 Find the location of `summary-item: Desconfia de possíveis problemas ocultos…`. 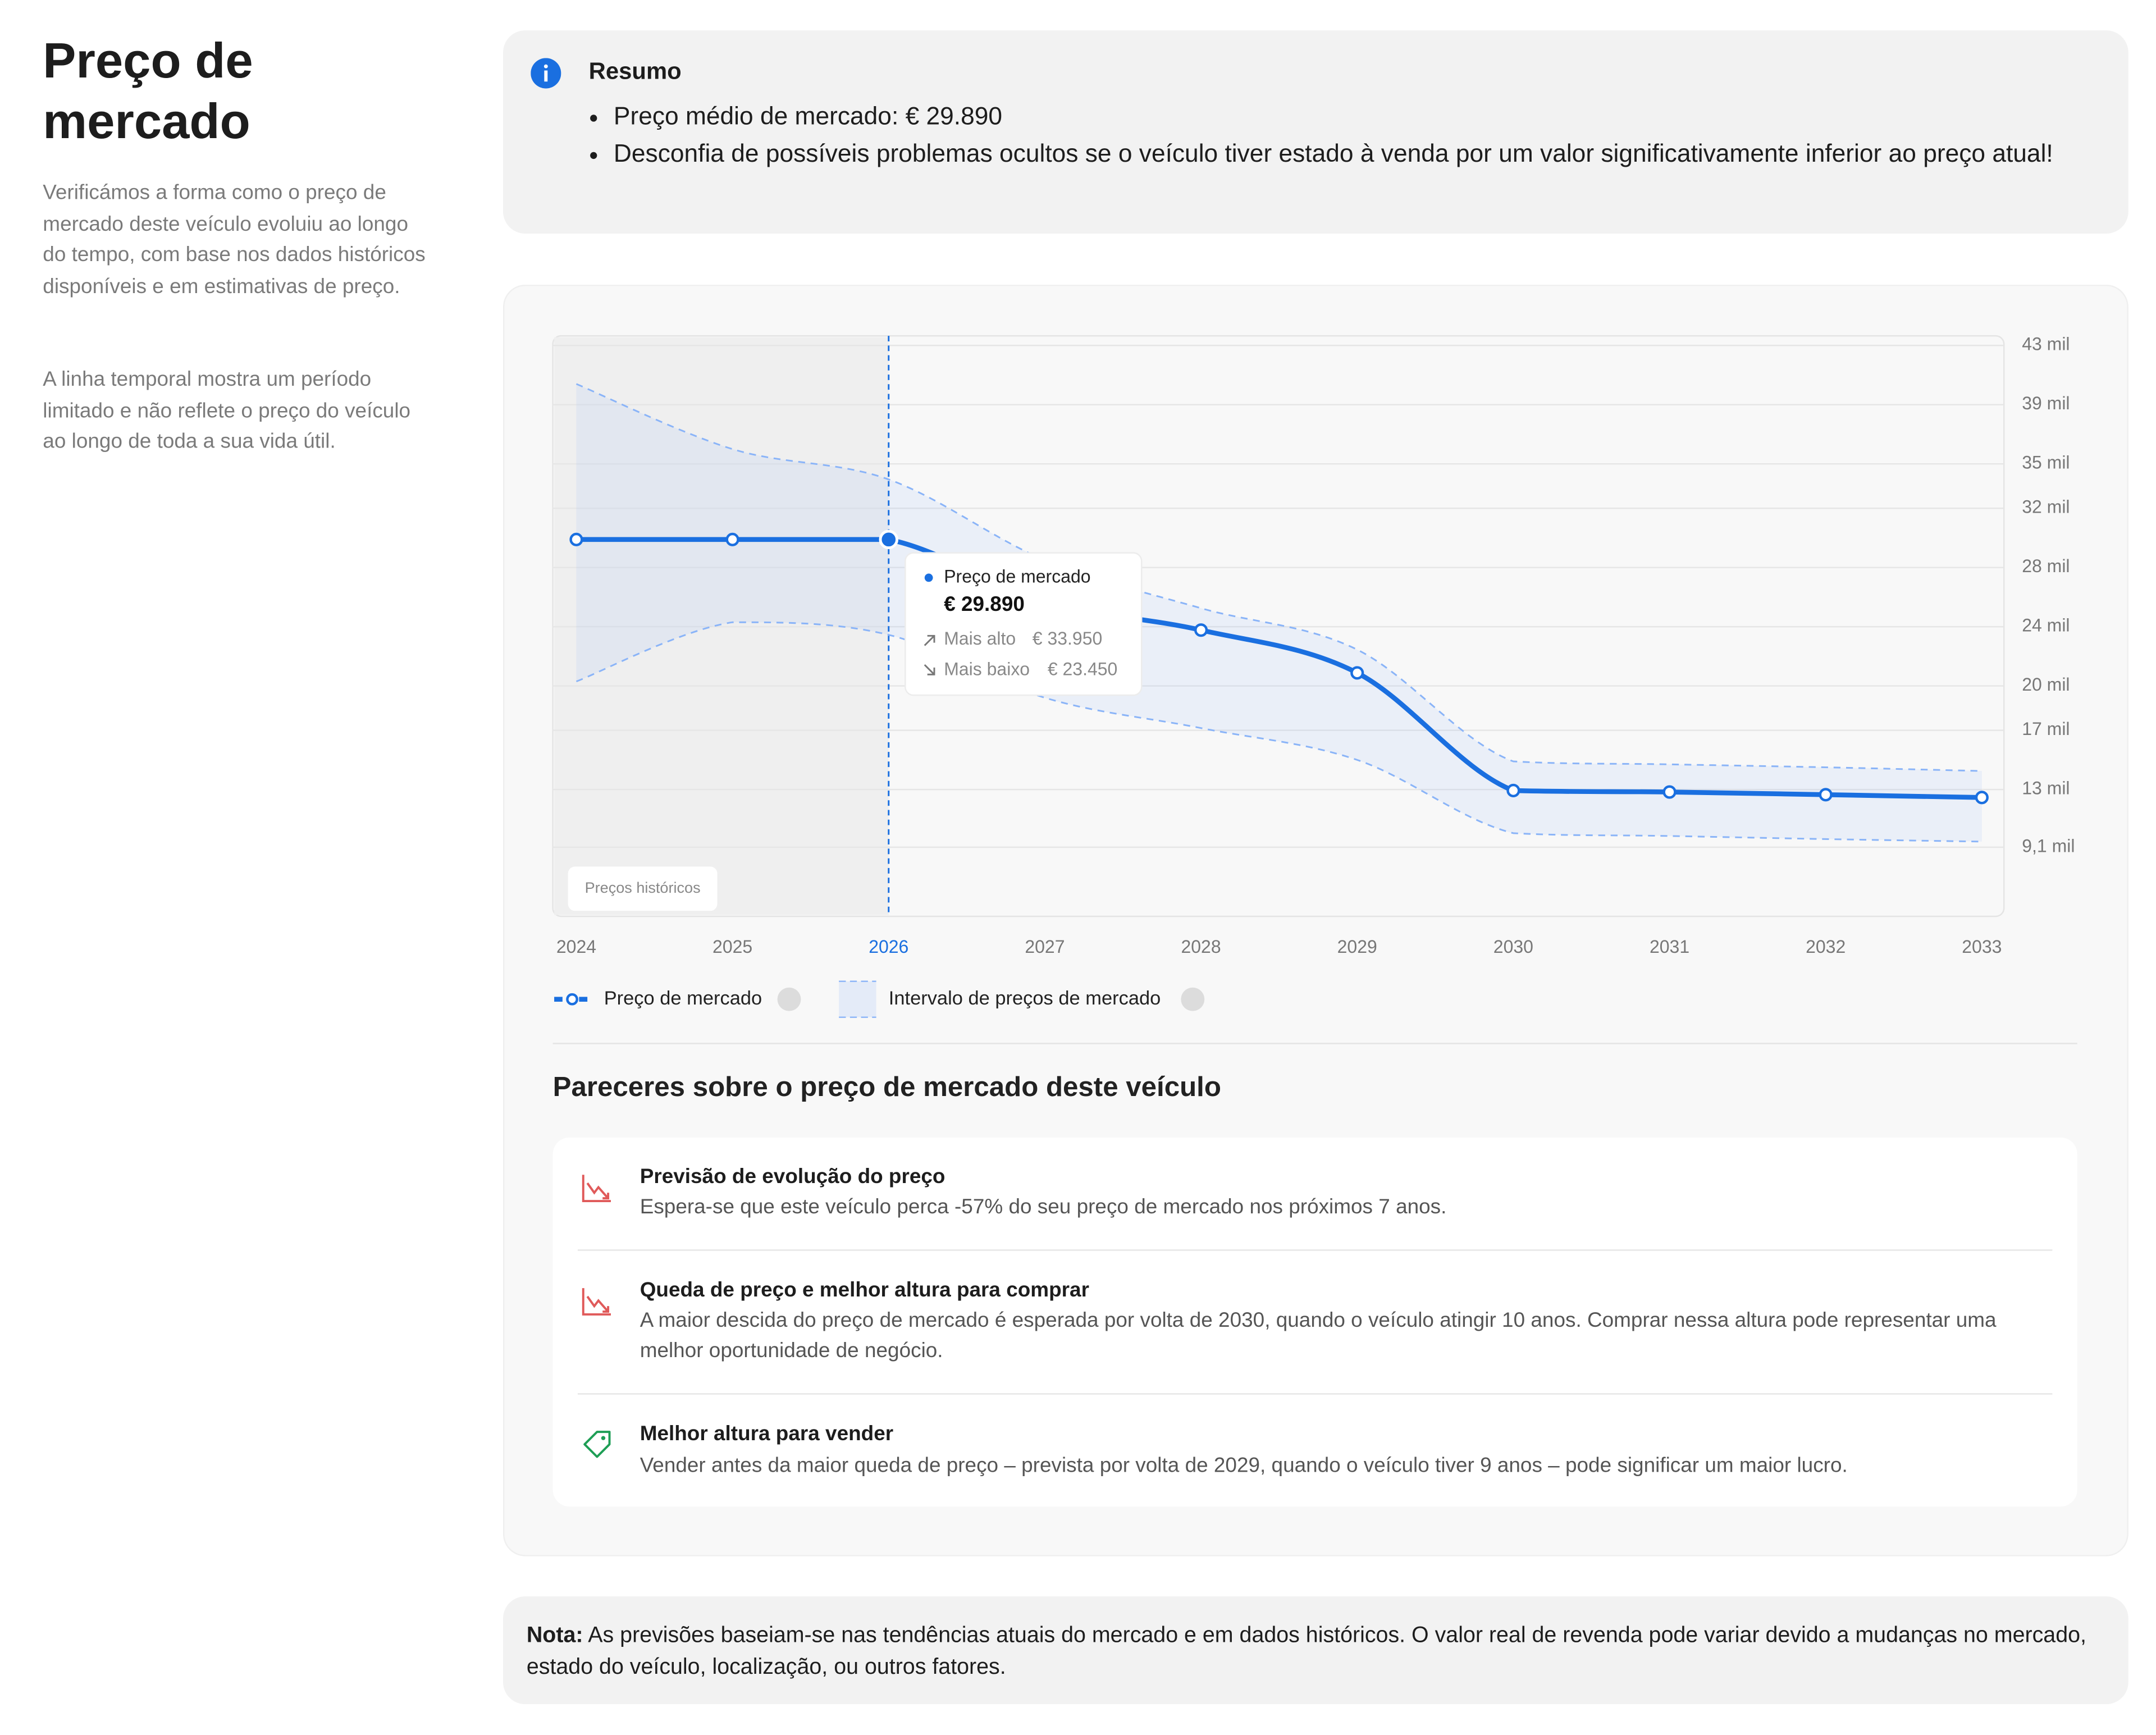

summary-item: Desconfia de possíveis problemas ocultos… is located at coordinates (1367, 154).